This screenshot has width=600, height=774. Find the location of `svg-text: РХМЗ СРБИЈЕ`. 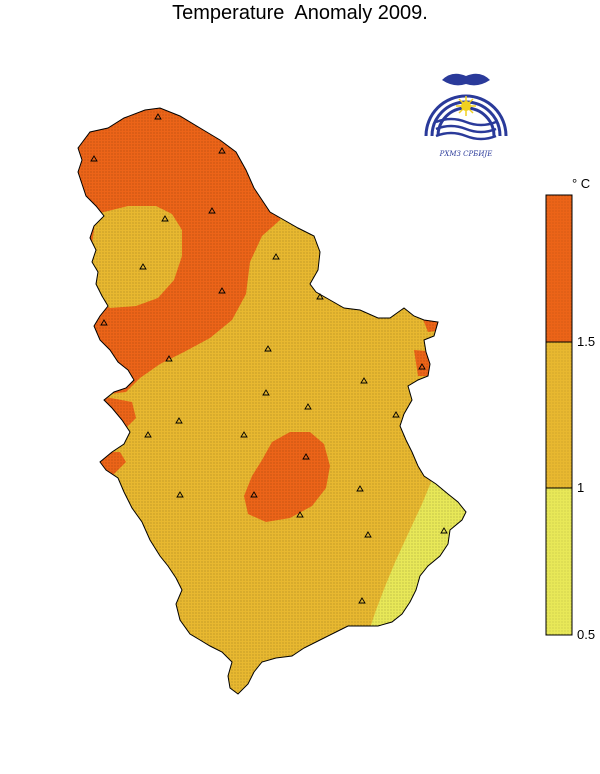

svg-text: РХМЗ СРБИЈЕ is located at coordinates (466, 154).